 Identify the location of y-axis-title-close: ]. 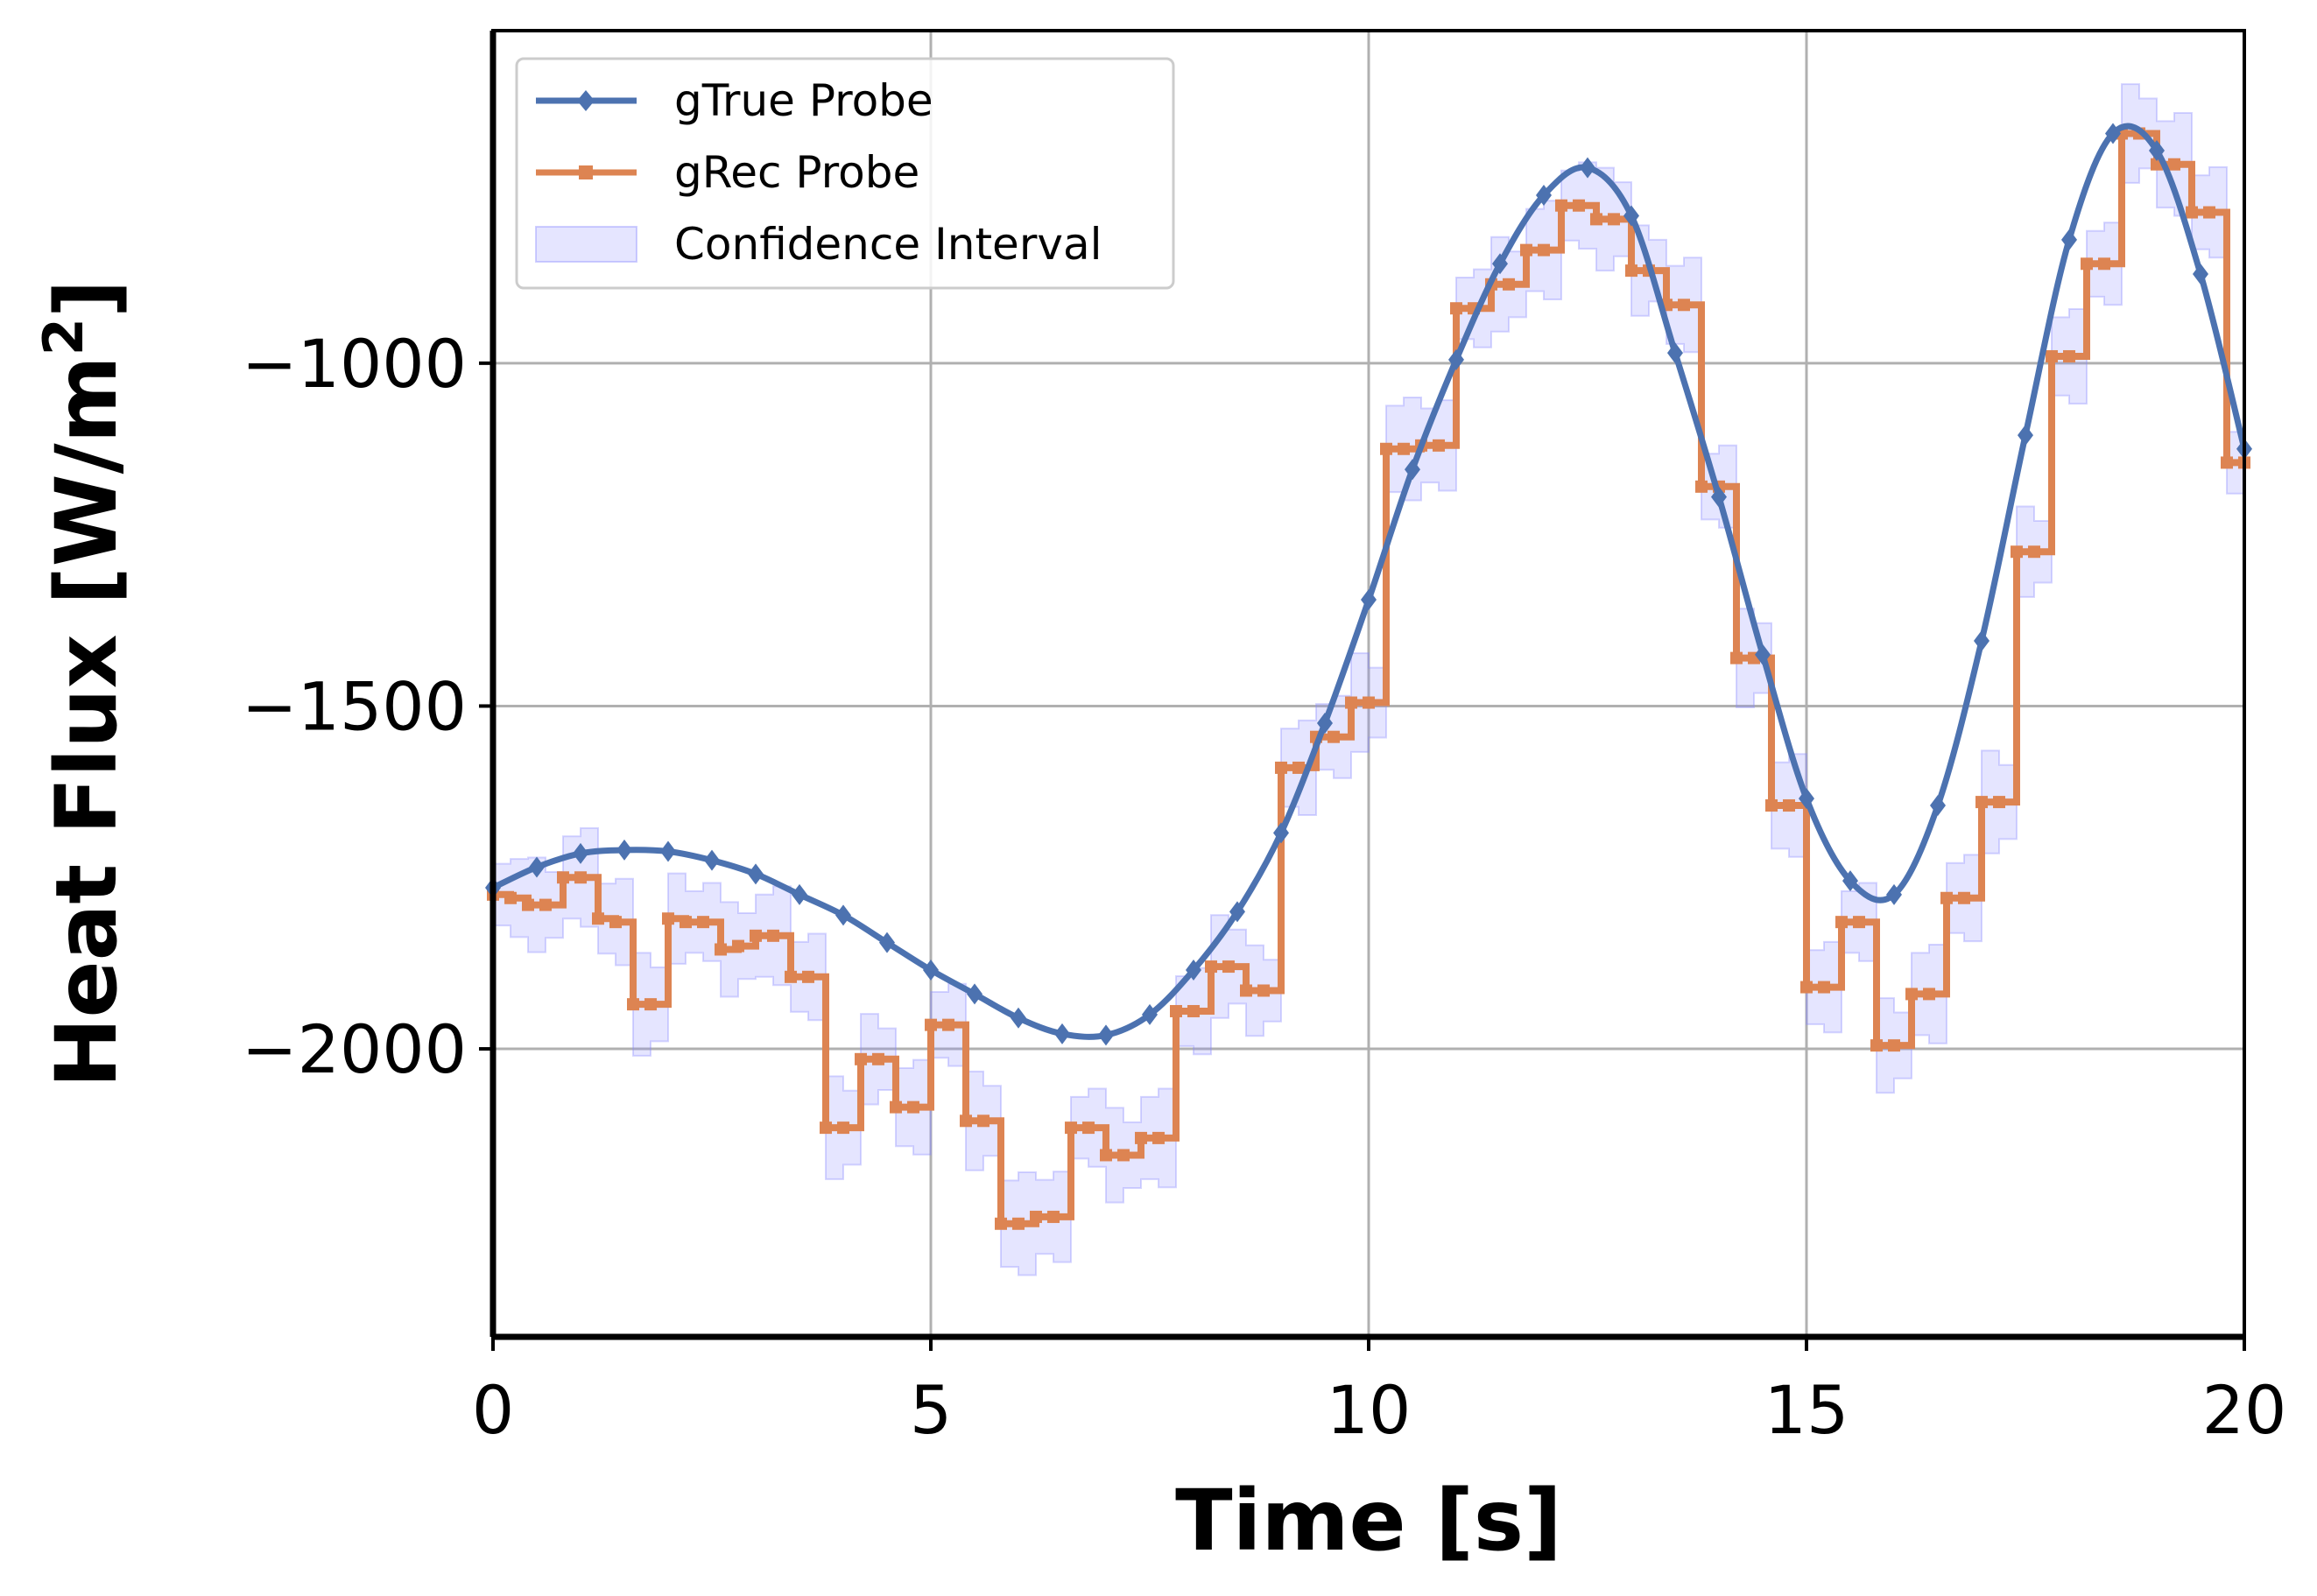
(87, 298).